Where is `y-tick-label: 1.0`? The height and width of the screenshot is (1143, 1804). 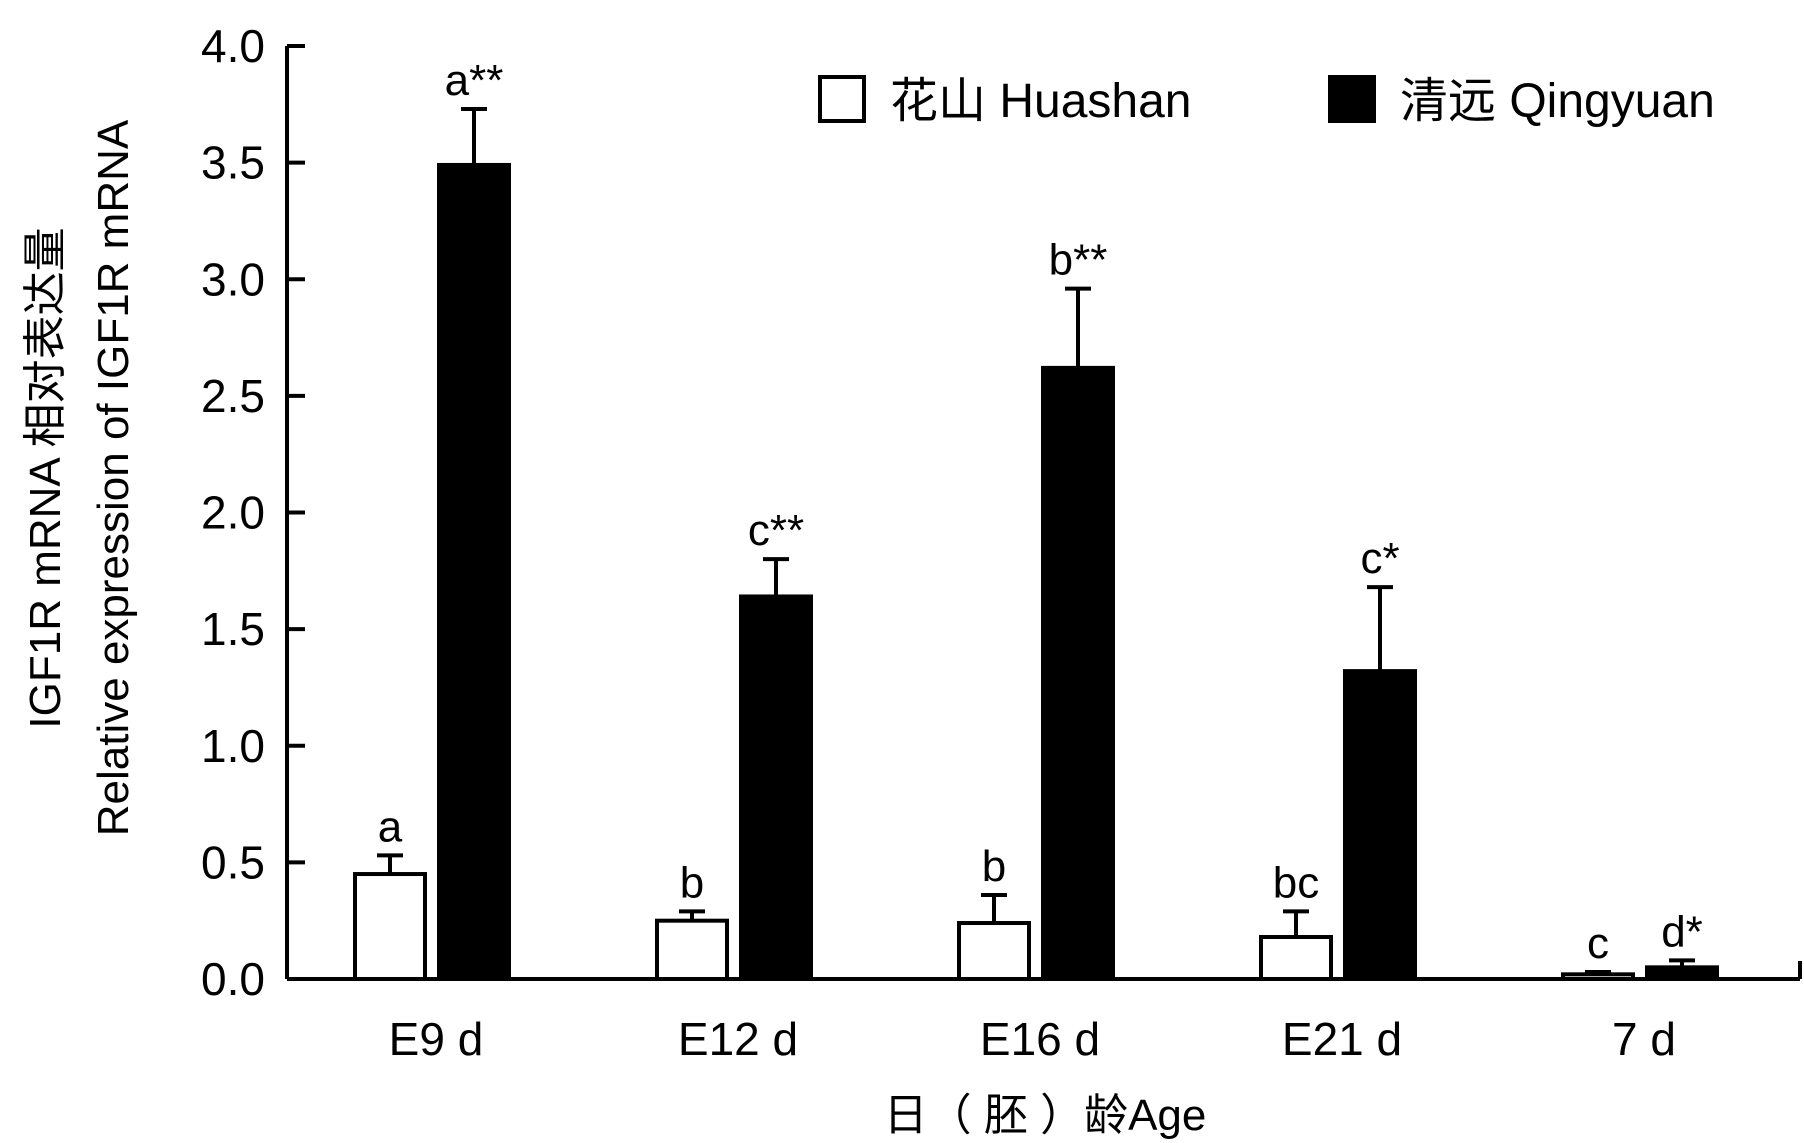 y-tick-label: 1.0 is located at coordinates (233, 746).